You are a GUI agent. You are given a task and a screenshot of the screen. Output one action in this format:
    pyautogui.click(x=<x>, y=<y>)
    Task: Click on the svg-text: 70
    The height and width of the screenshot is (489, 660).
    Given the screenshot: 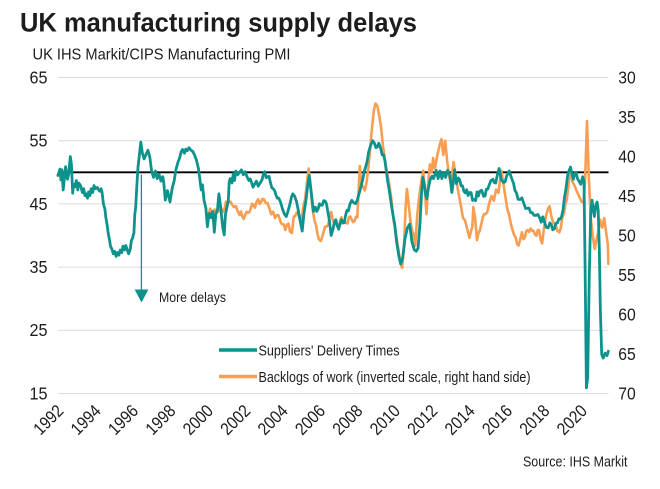 What is the action you would take?
    pyautogui.click(x=627, y=393)
    